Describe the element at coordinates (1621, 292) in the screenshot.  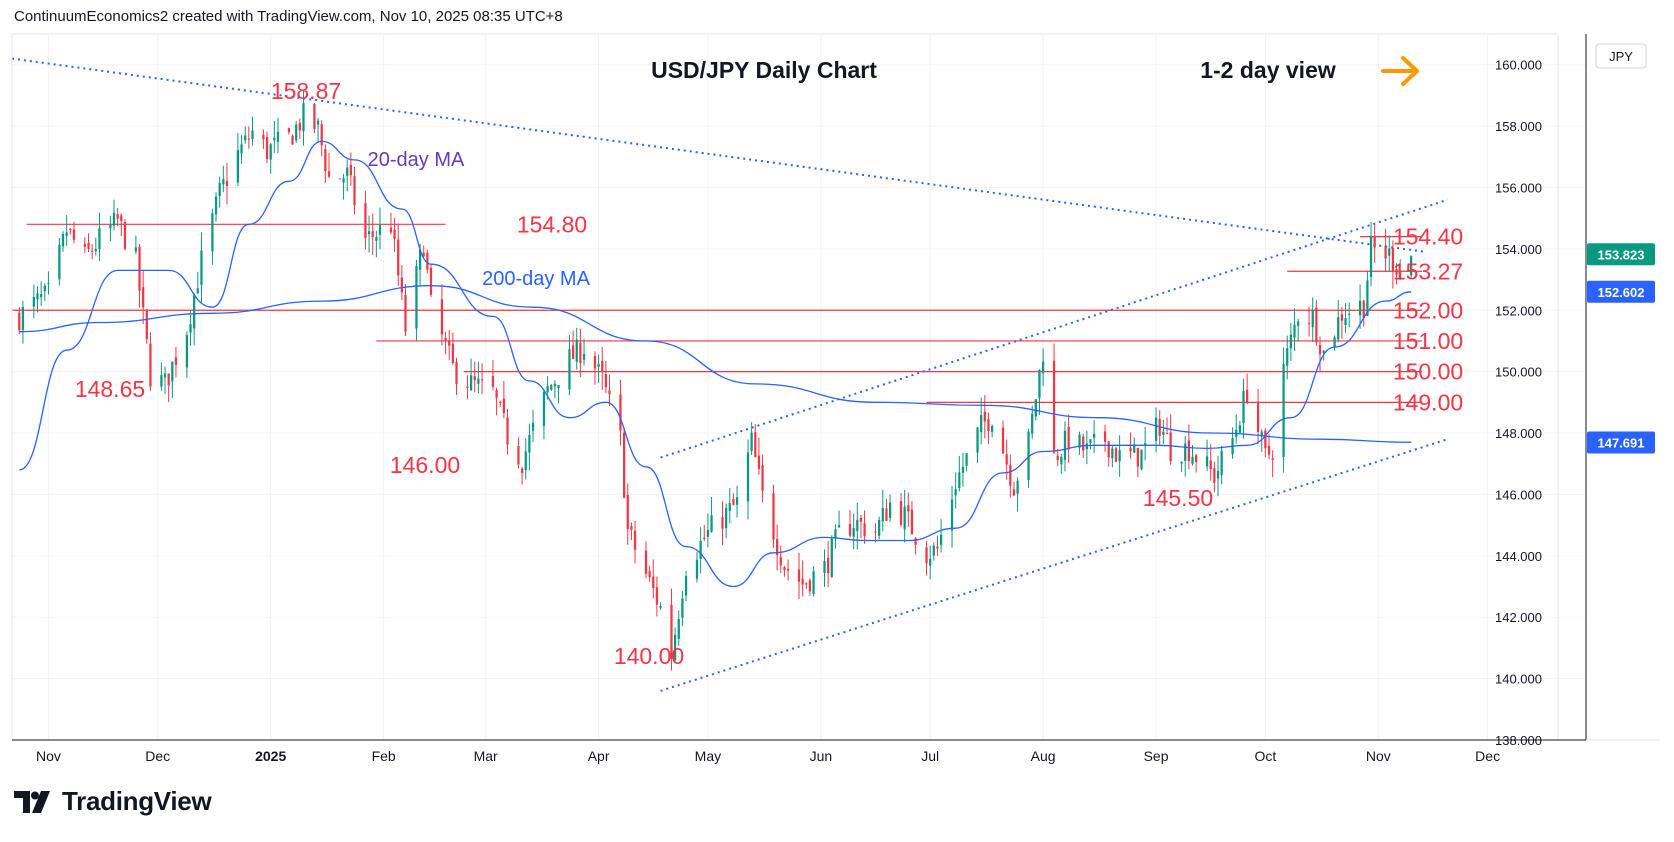
I see `price-tag-value: 152.602` at that location.